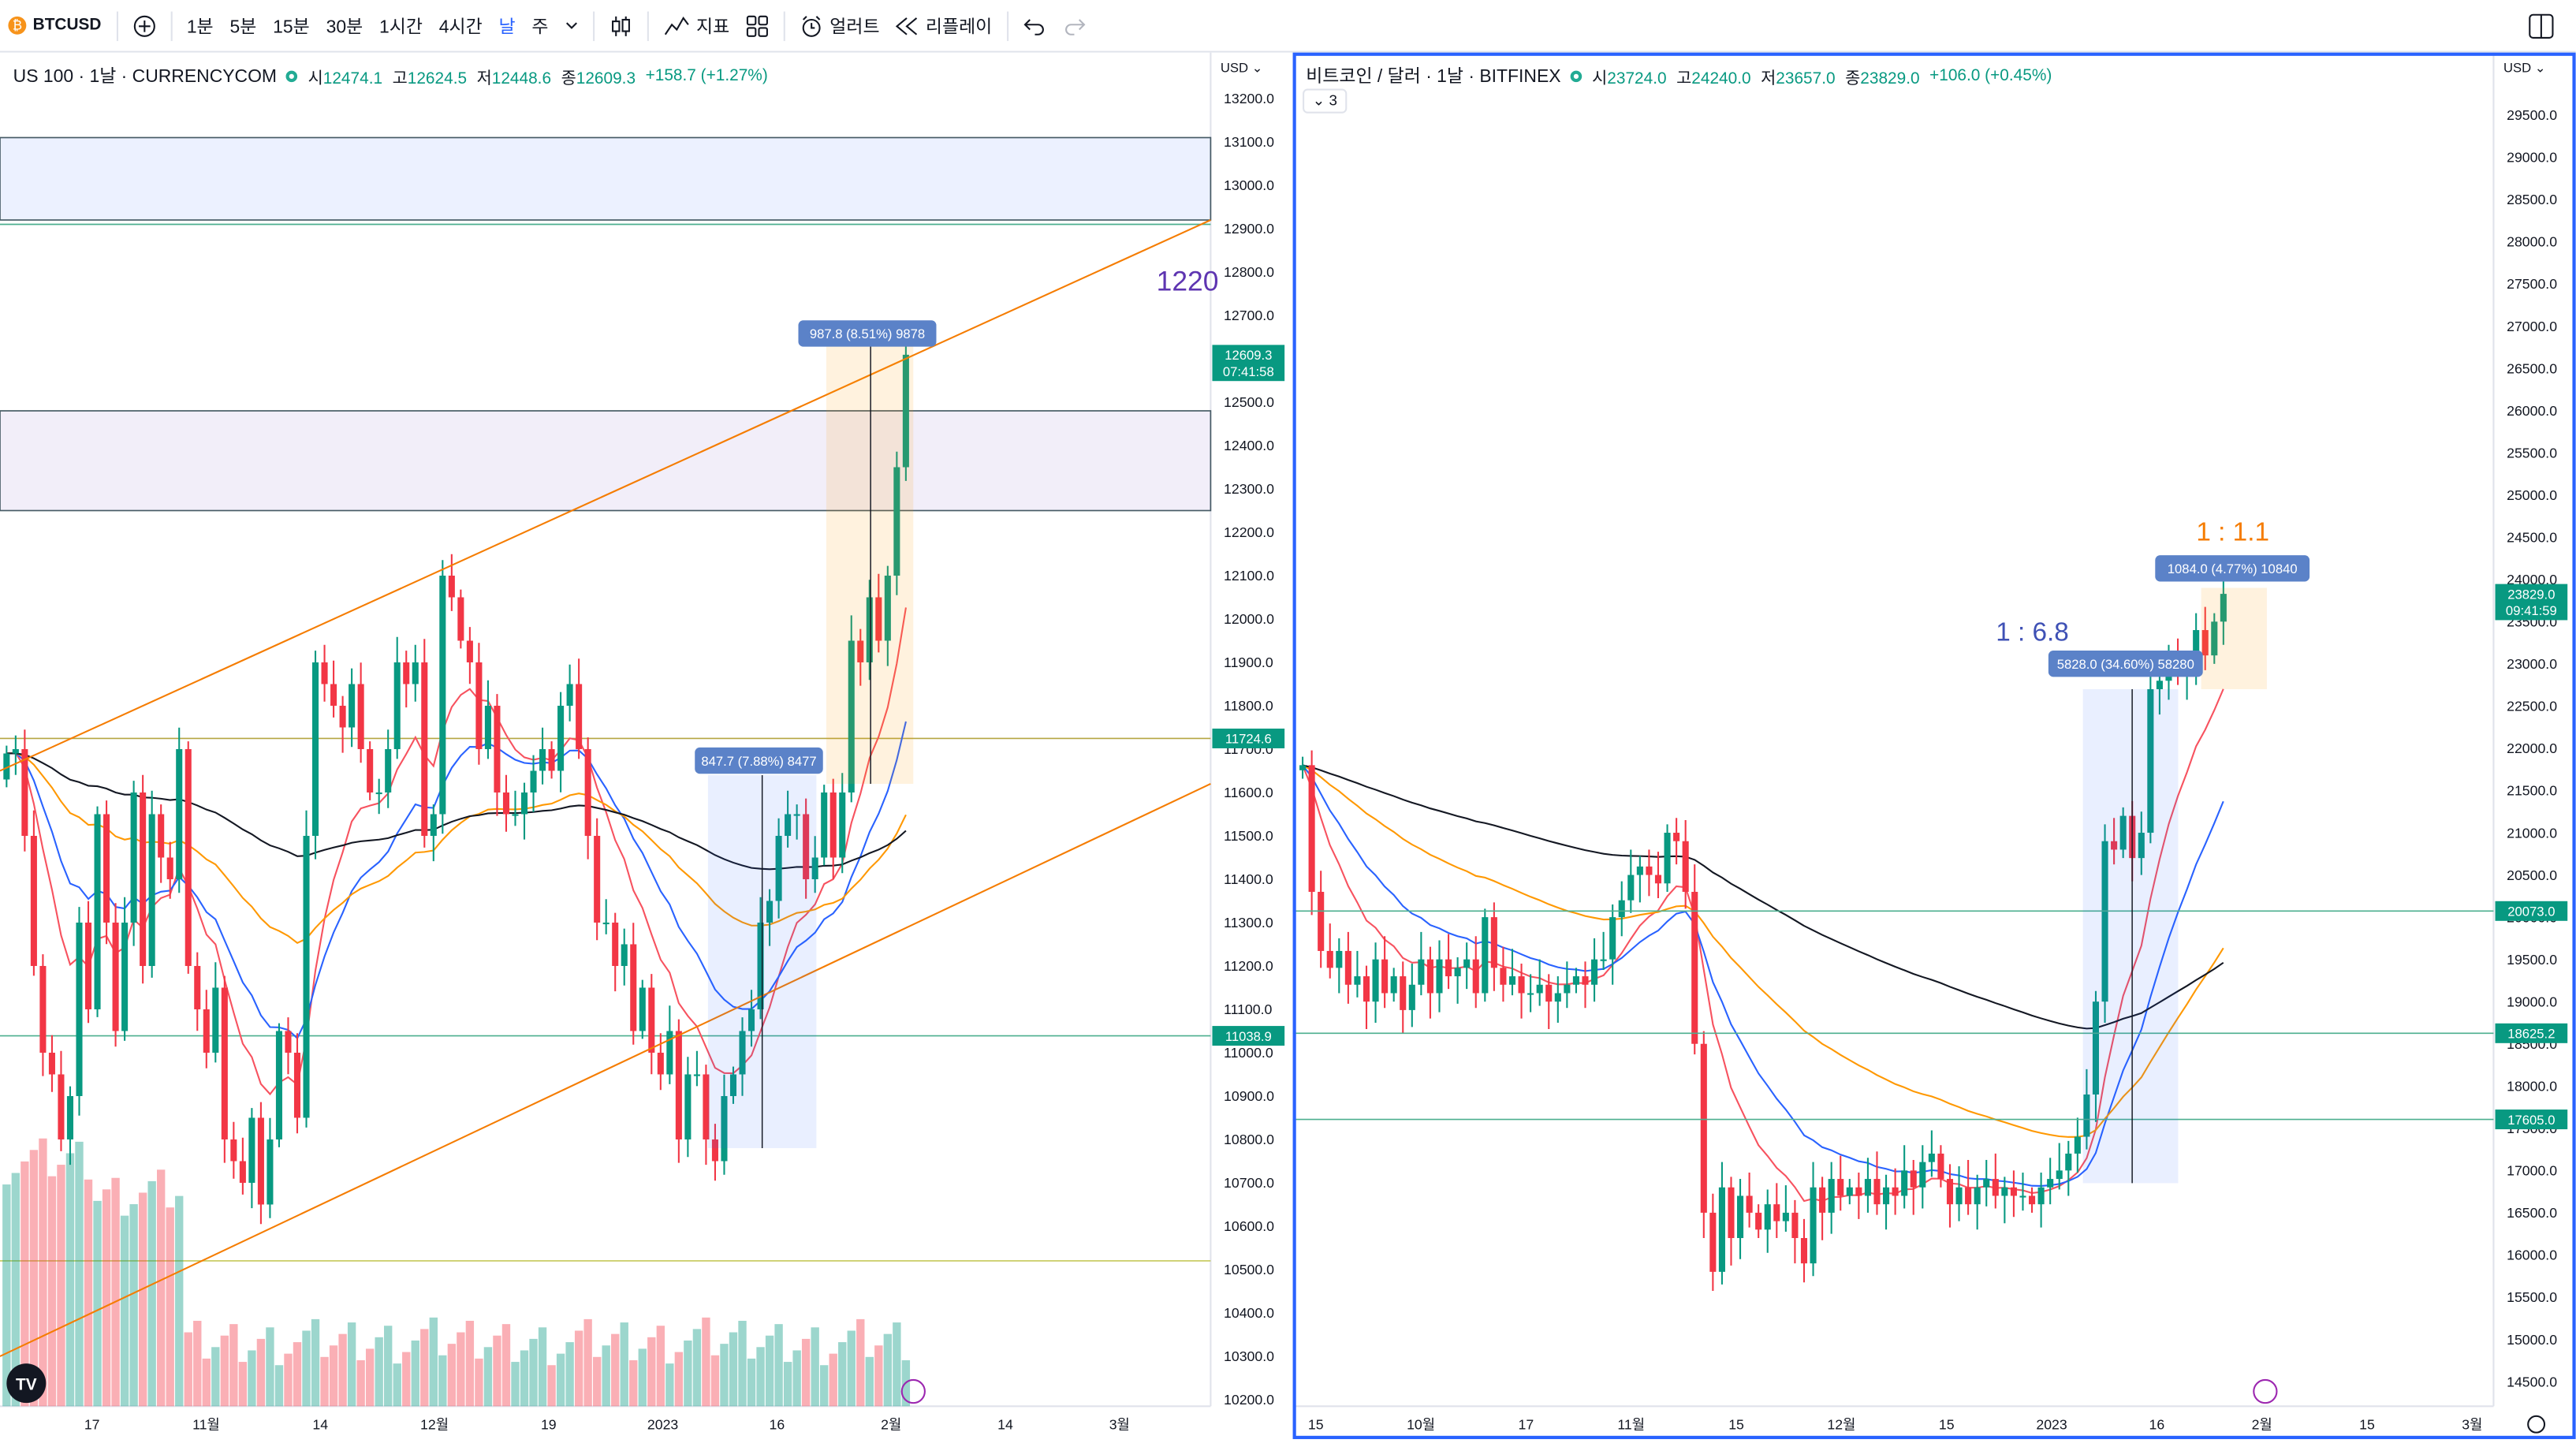 This screenshot has height=1447, width=2576. What do you see at coordinates (606, 78) in the screenshot?
I see `close-value: 12609.3` at bounding box center [606, 78].